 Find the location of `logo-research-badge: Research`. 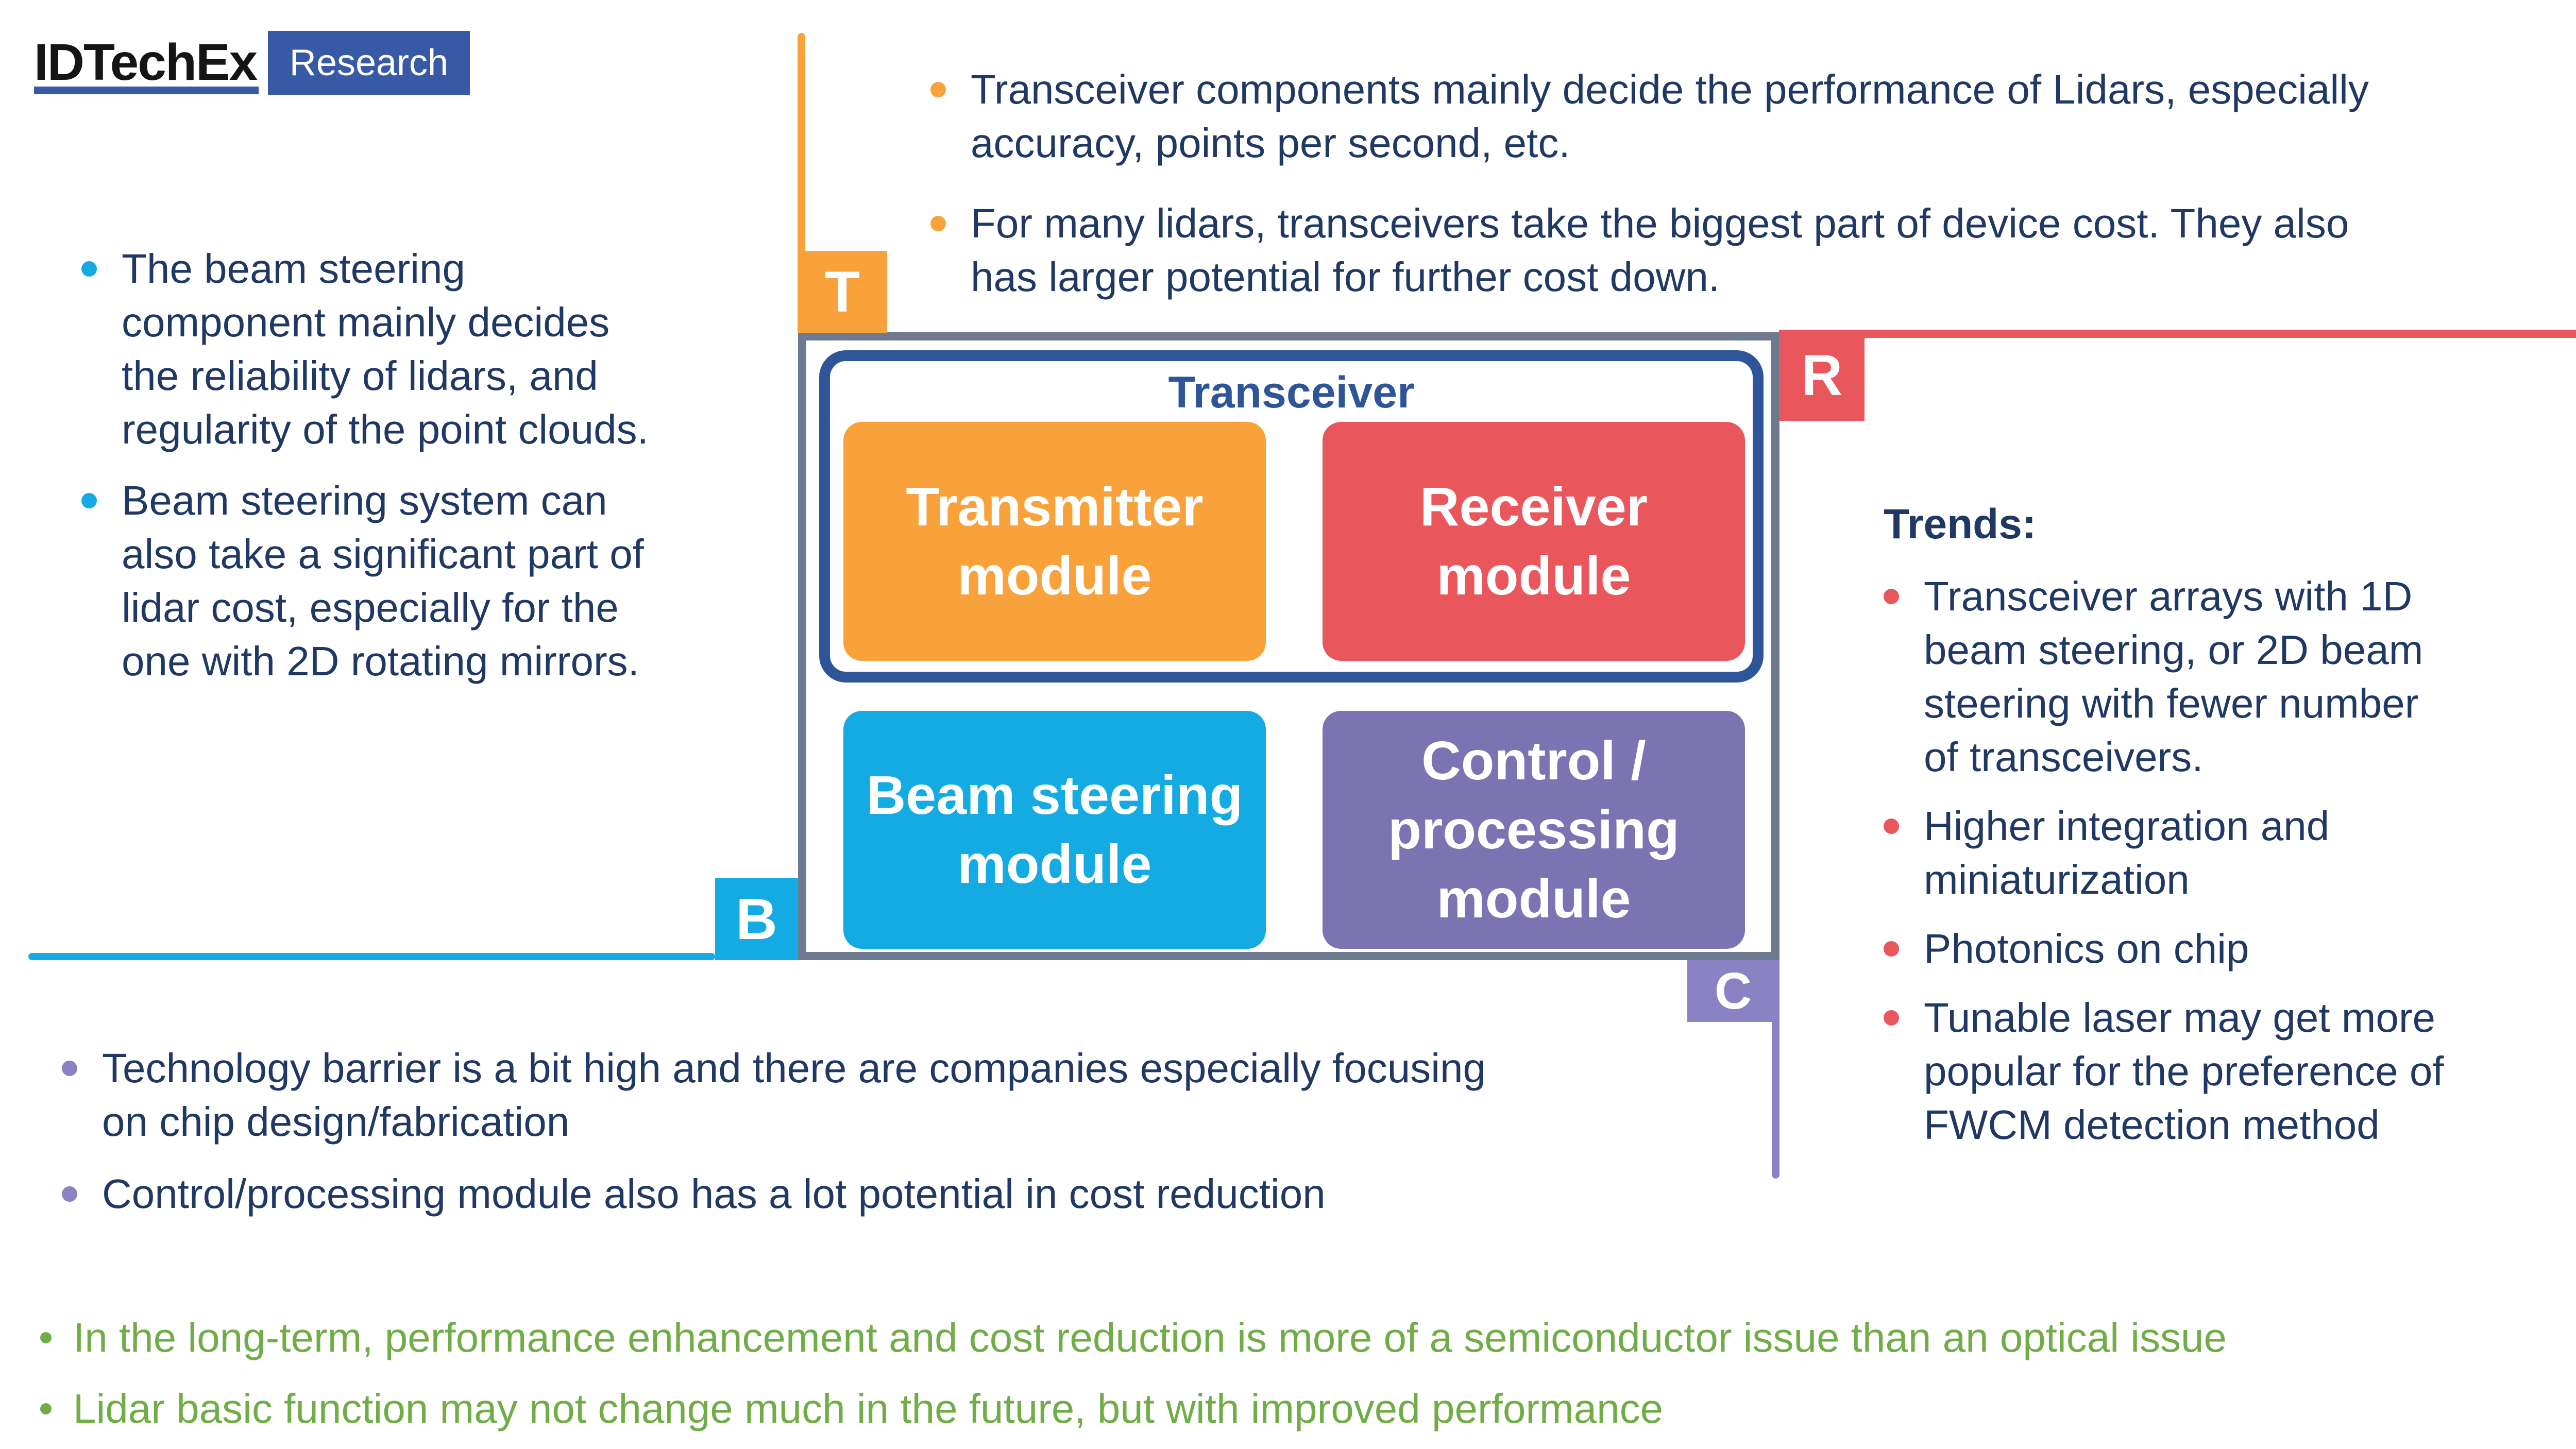

logo-research-badge: Research is located at coordinates (369, 63).